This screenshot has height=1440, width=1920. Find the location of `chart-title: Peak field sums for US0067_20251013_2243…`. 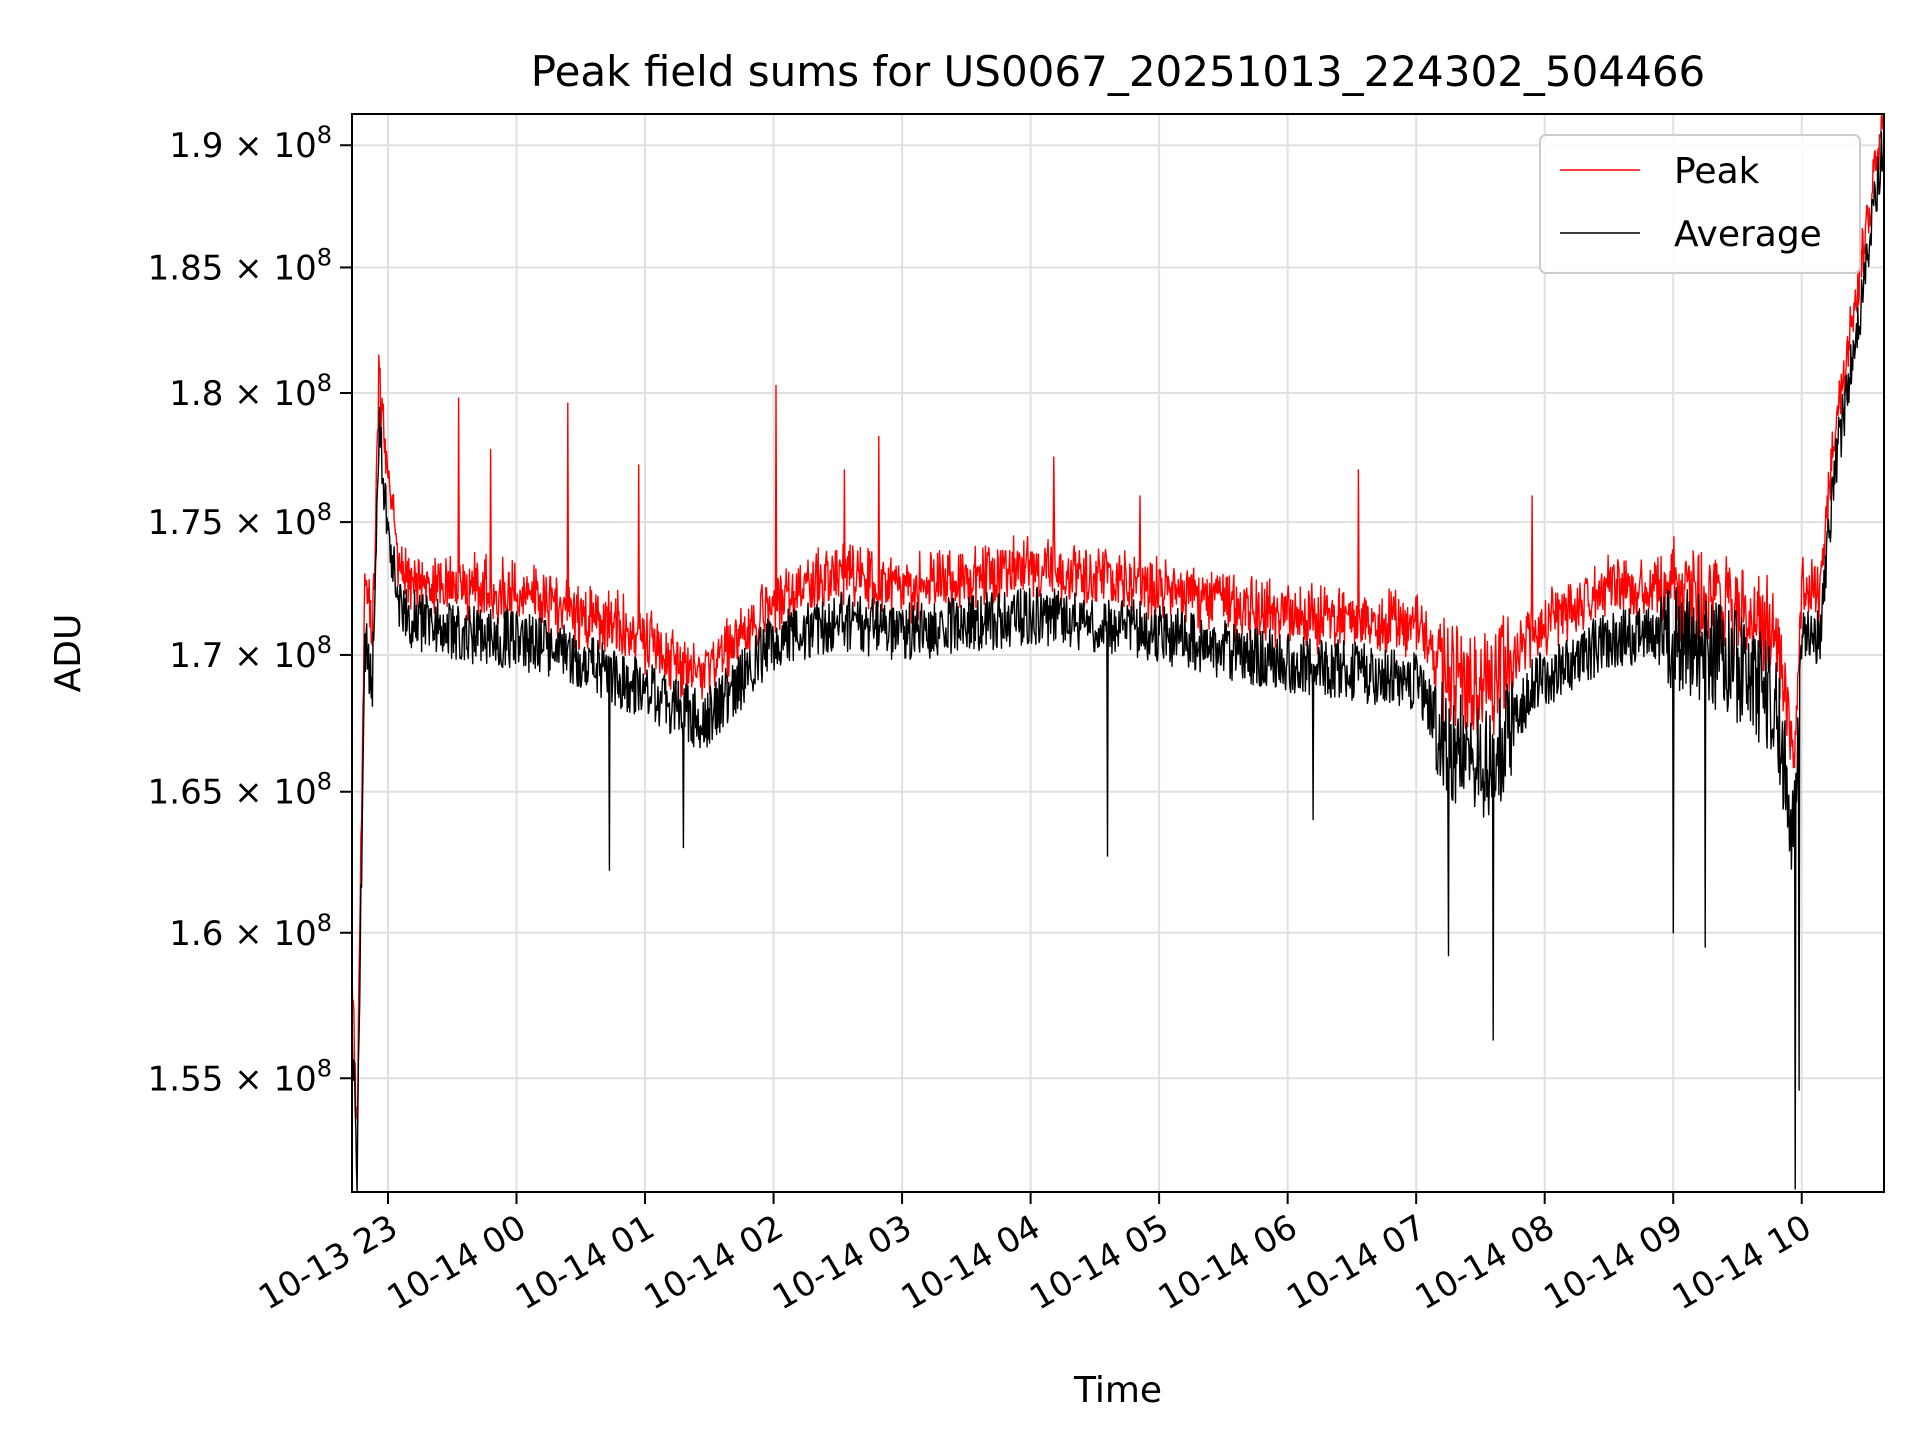

chart-title: Peak field sums for US0067_20251013_2243… is located at coordinates (1118, 71).